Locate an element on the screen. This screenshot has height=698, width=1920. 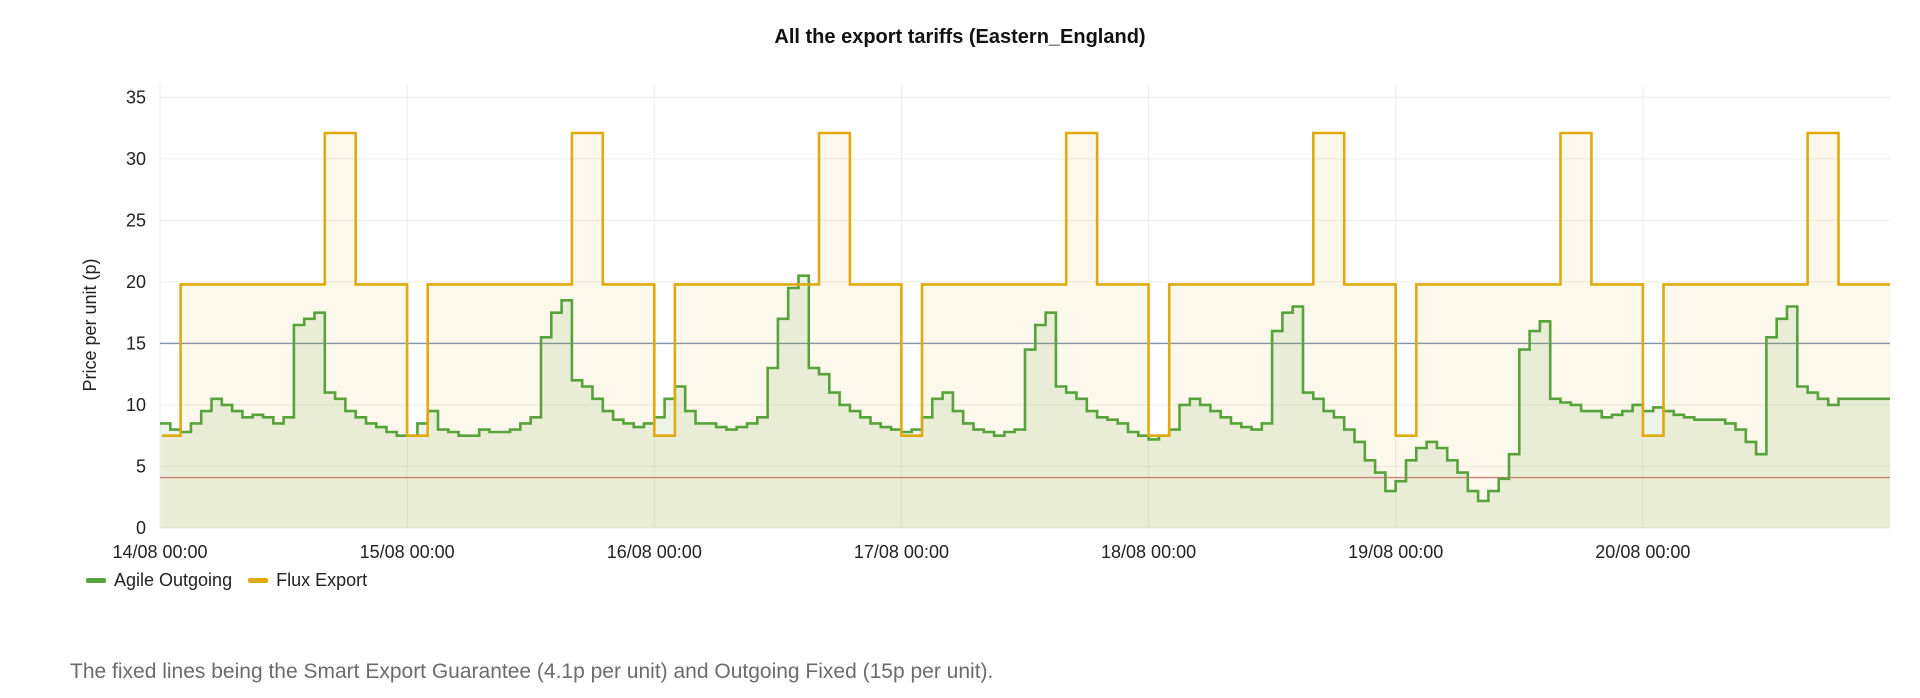
y-tick-label: 35 is located at coordinates (136, 97).